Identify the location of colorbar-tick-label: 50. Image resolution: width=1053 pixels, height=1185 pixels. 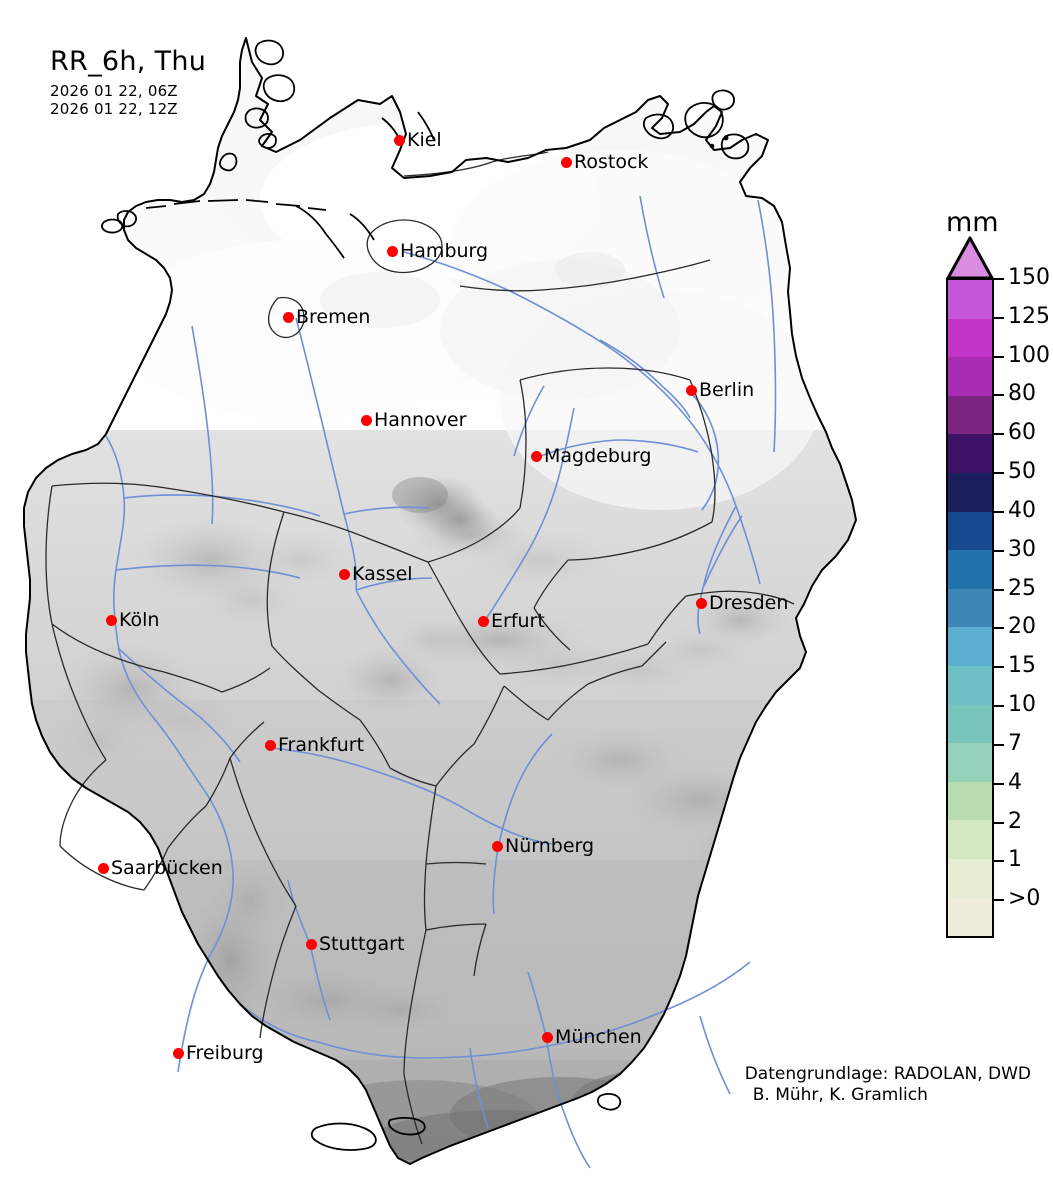
(1022, 472).